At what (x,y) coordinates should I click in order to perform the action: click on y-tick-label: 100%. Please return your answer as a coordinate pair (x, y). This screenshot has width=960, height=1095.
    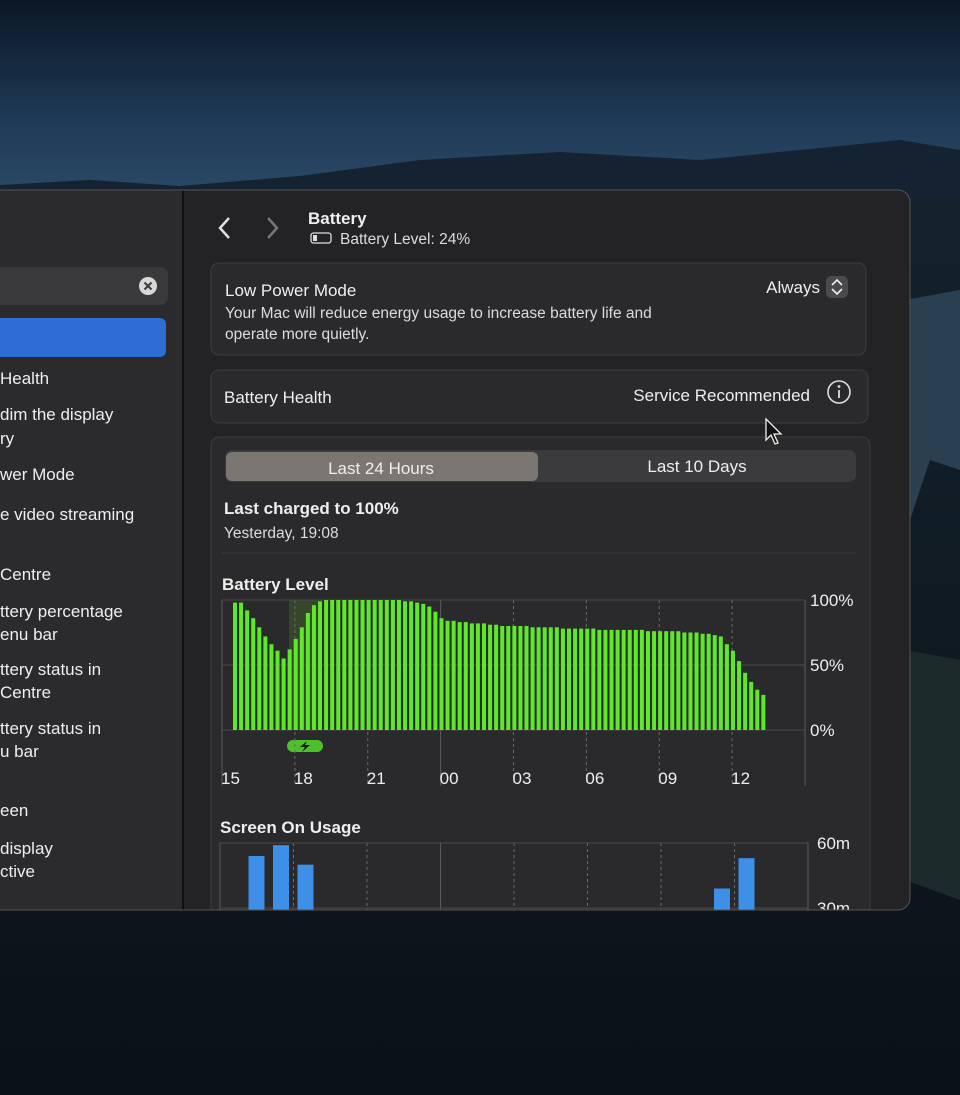
    Looking at the image, I should click on (831, 600).